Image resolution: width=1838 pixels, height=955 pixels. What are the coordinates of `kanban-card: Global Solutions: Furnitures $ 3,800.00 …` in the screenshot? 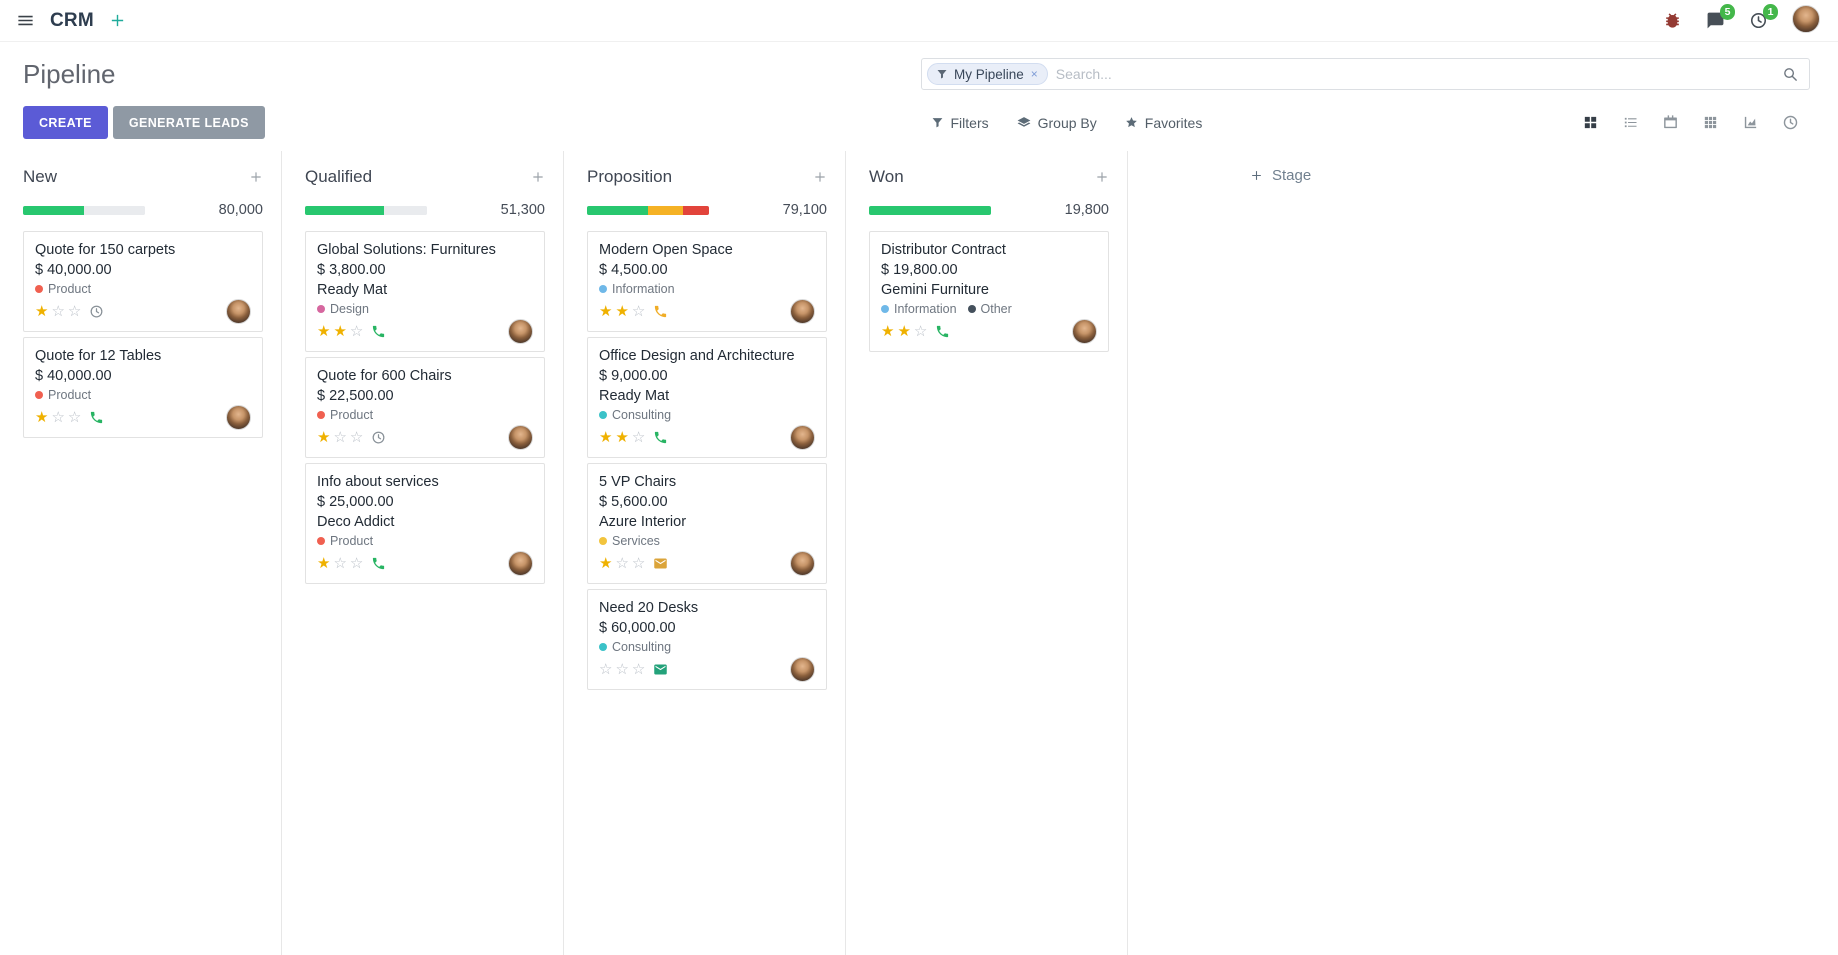 It's located at (425, 291).